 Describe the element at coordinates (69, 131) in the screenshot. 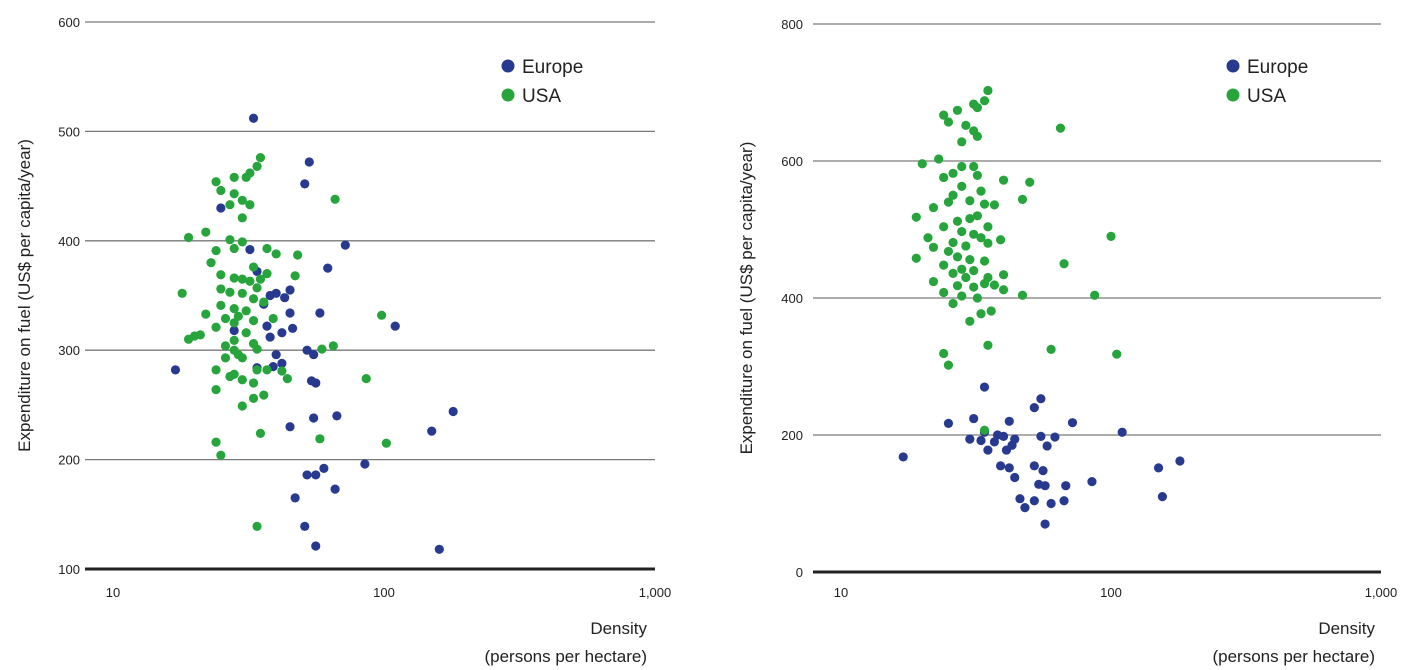

I see `y-tick-label: 500` at that location.